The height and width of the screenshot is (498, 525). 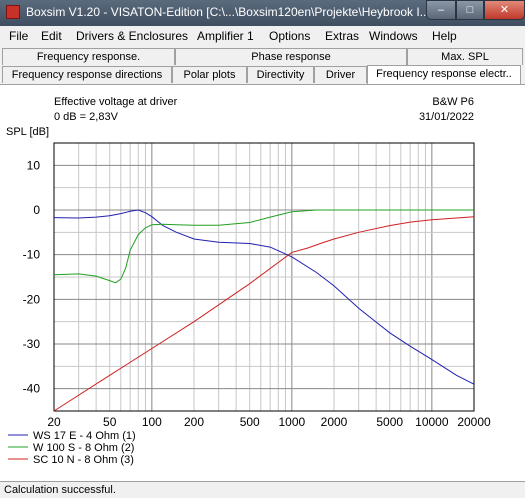 What do you see at coordinates (334, 422) in the screenshot?
I see `x-tick-label: 2000` at bounding box center [334, 422].